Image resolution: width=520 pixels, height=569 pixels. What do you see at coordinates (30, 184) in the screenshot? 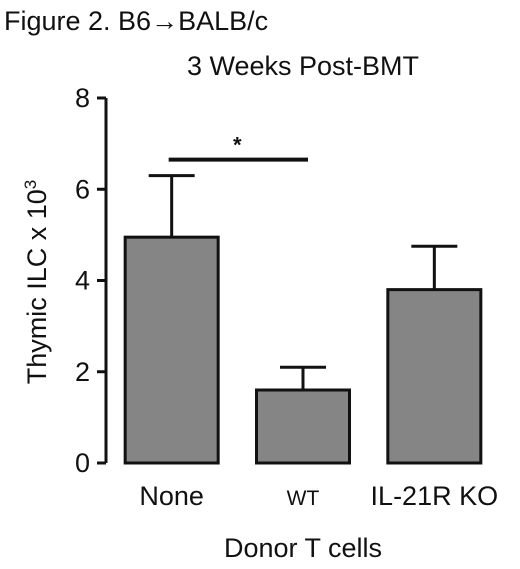
I see `y-axis-label-exponent: 3` at bounding box center [30, 184].